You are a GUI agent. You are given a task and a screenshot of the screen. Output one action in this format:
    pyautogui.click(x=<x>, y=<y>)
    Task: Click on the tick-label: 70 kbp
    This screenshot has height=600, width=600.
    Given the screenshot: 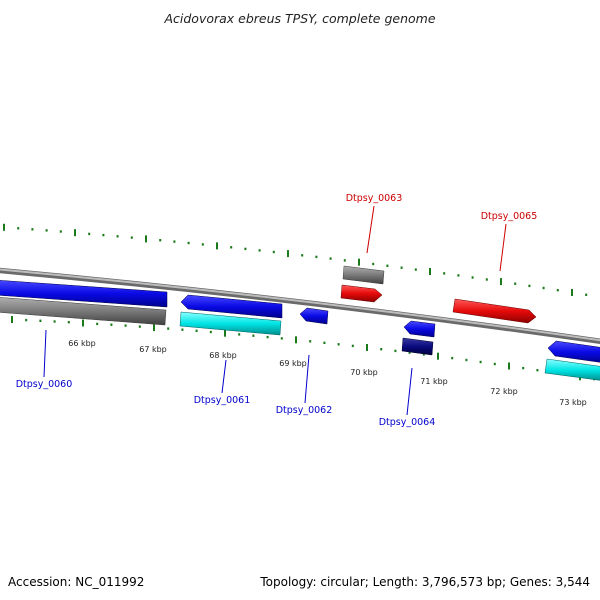 What is the action you would take?
    pyautogui.click(x=364, y=372)
    